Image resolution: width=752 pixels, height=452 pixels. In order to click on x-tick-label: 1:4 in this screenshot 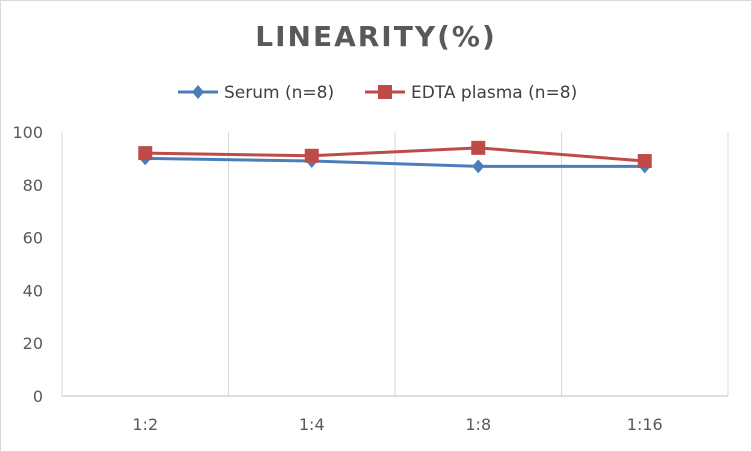, I will do `click(312, 424)`.